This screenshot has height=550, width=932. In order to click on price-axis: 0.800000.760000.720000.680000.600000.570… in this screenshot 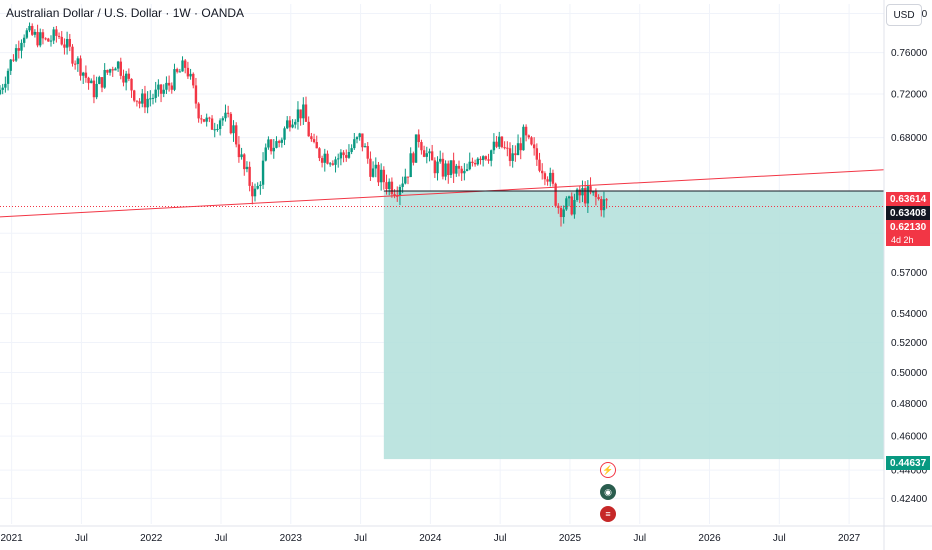, I will do `click(909, 257)`.